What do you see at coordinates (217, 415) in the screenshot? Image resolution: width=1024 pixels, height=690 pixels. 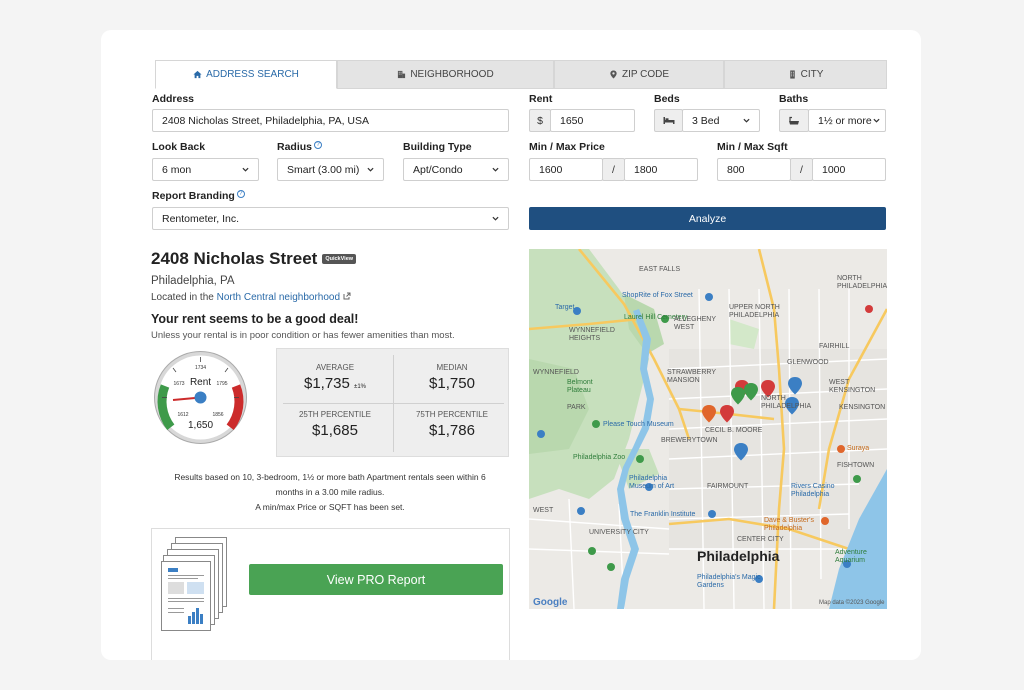 I see `gauge-tick-bottom-right: 1856` at bounding box center [217, 415].